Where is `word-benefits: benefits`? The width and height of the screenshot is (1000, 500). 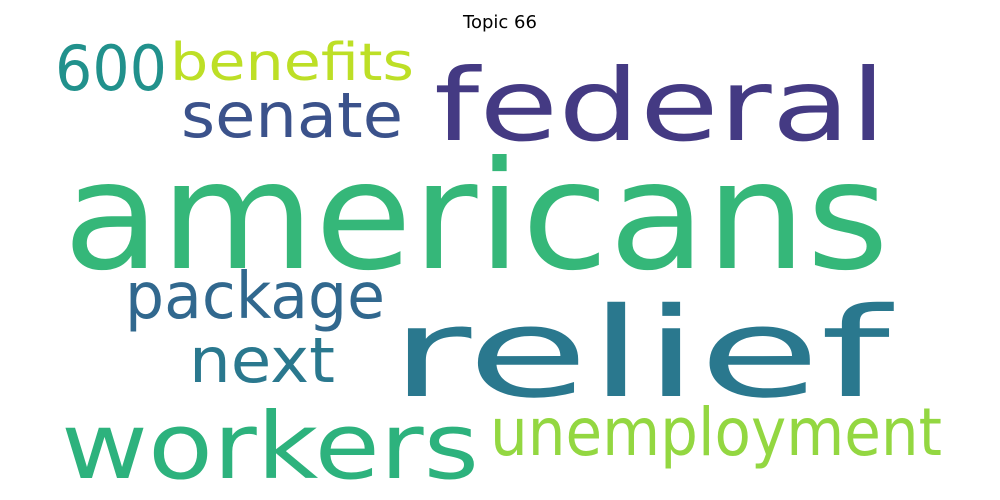
word-benefits: benefits is located at coordinates (292, 63).